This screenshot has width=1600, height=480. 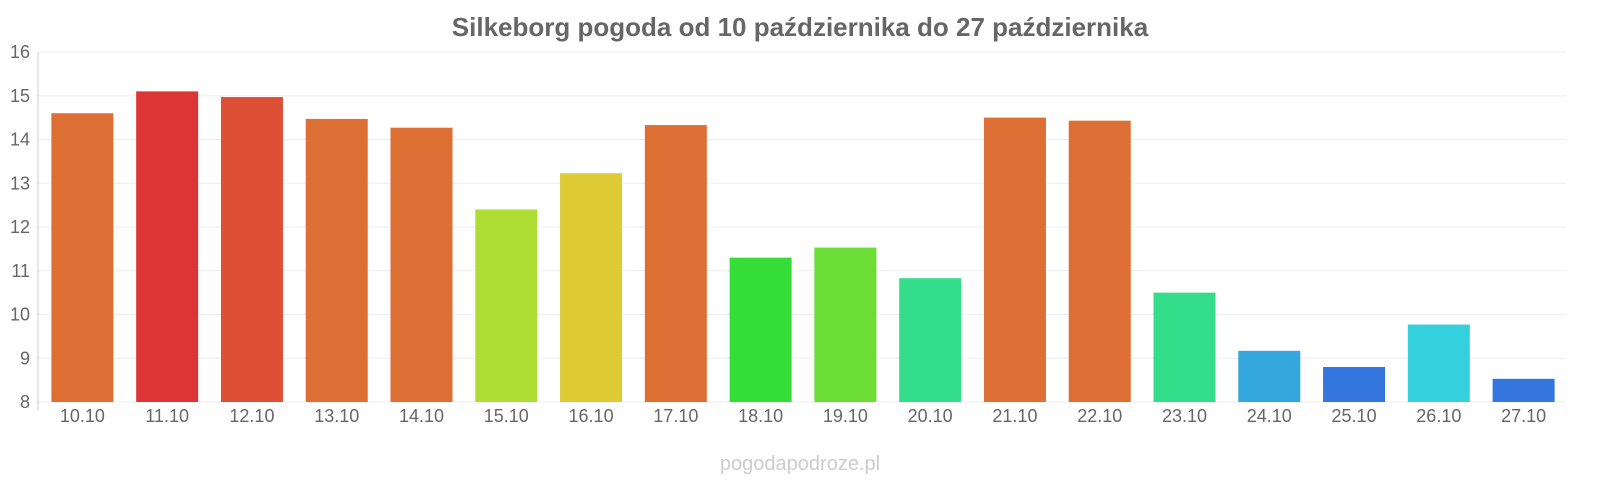 What do you see at coordinates (20, 140) in the screenshot?
I see `y-tick-label: 14` at bounding box center [20, 140].